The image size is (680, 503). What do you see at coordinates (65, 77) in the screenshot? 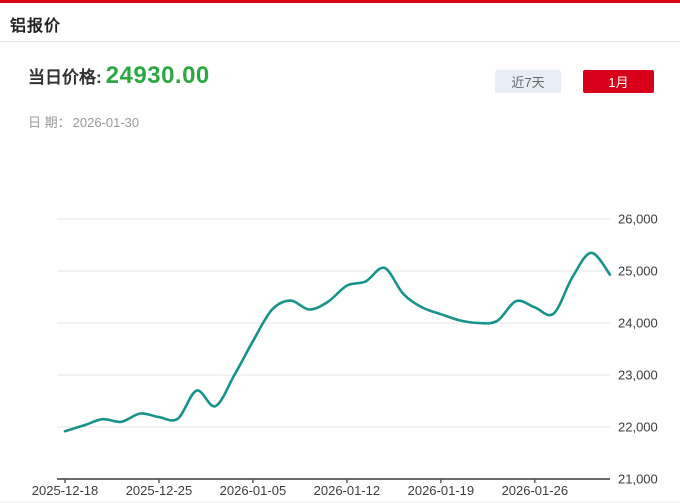
I see `current-price-label: 当日价格:` at bounding box center [65, 77].